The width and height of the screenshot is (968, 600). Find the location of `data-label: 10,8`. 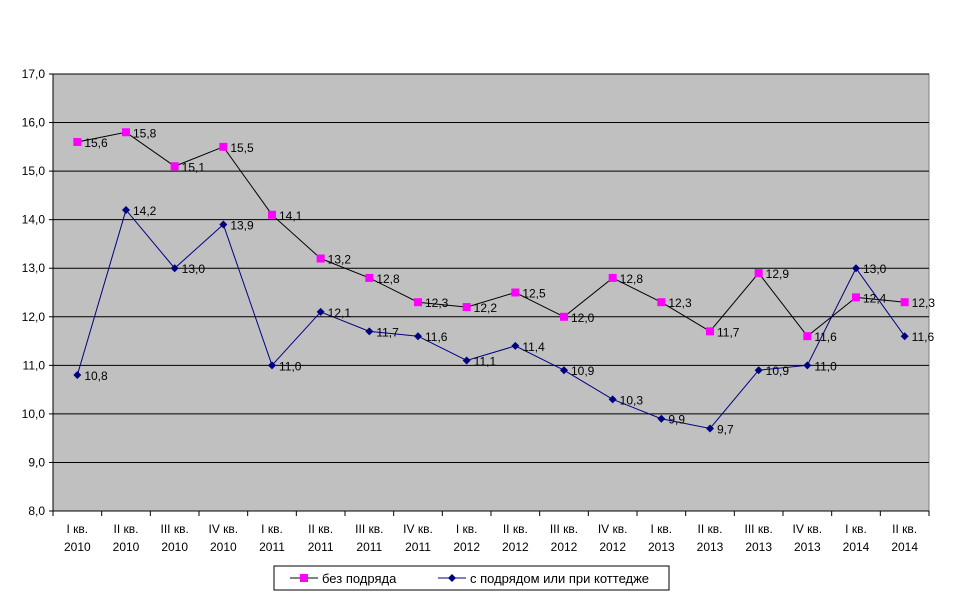

data-label: 10,8 is located at coordinates (96, 376).